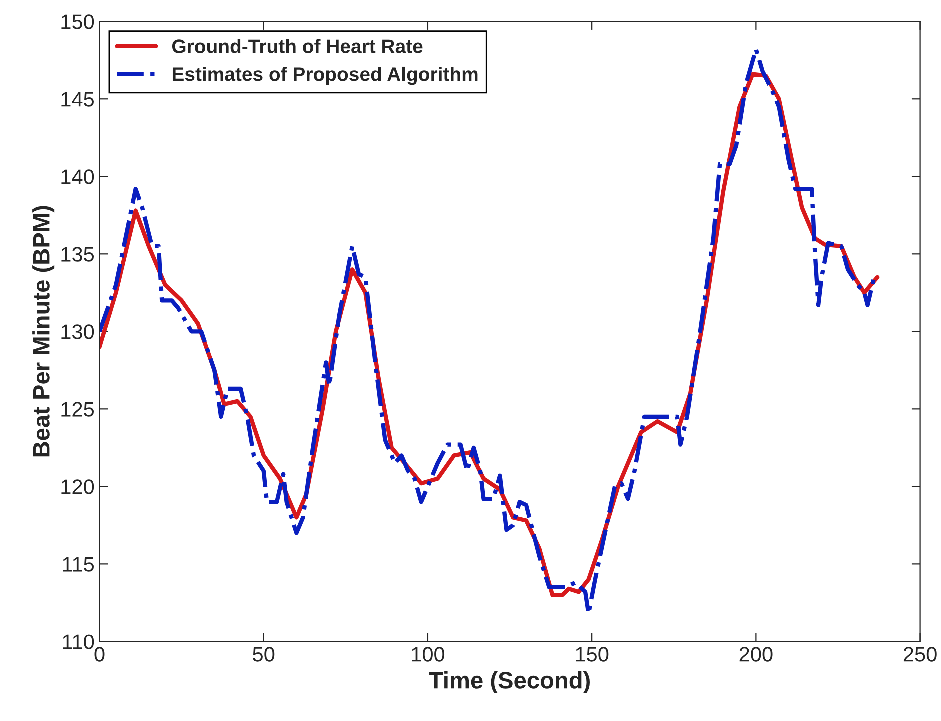 Image resolution: width=941 pixels, height=721 pixels. Describe the element at coordinates (920, 654) in the screenshot. I see `x-tick-label: 250` at that location.